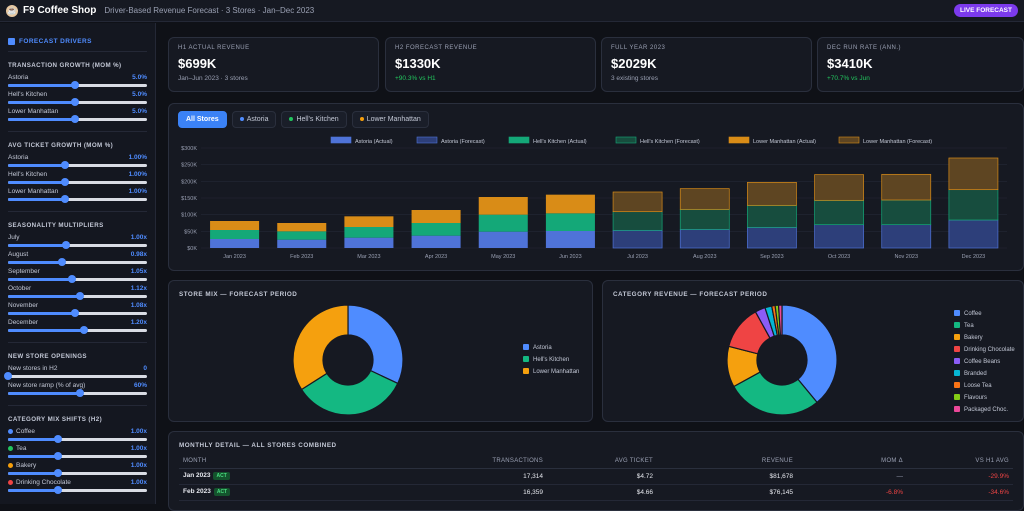 The height and width of the screenshot is (511, 1024). What do you see at coordinates (23, 305) in the screenshot?
I see `slider-label-text: November` at bounding box center [23, 305].